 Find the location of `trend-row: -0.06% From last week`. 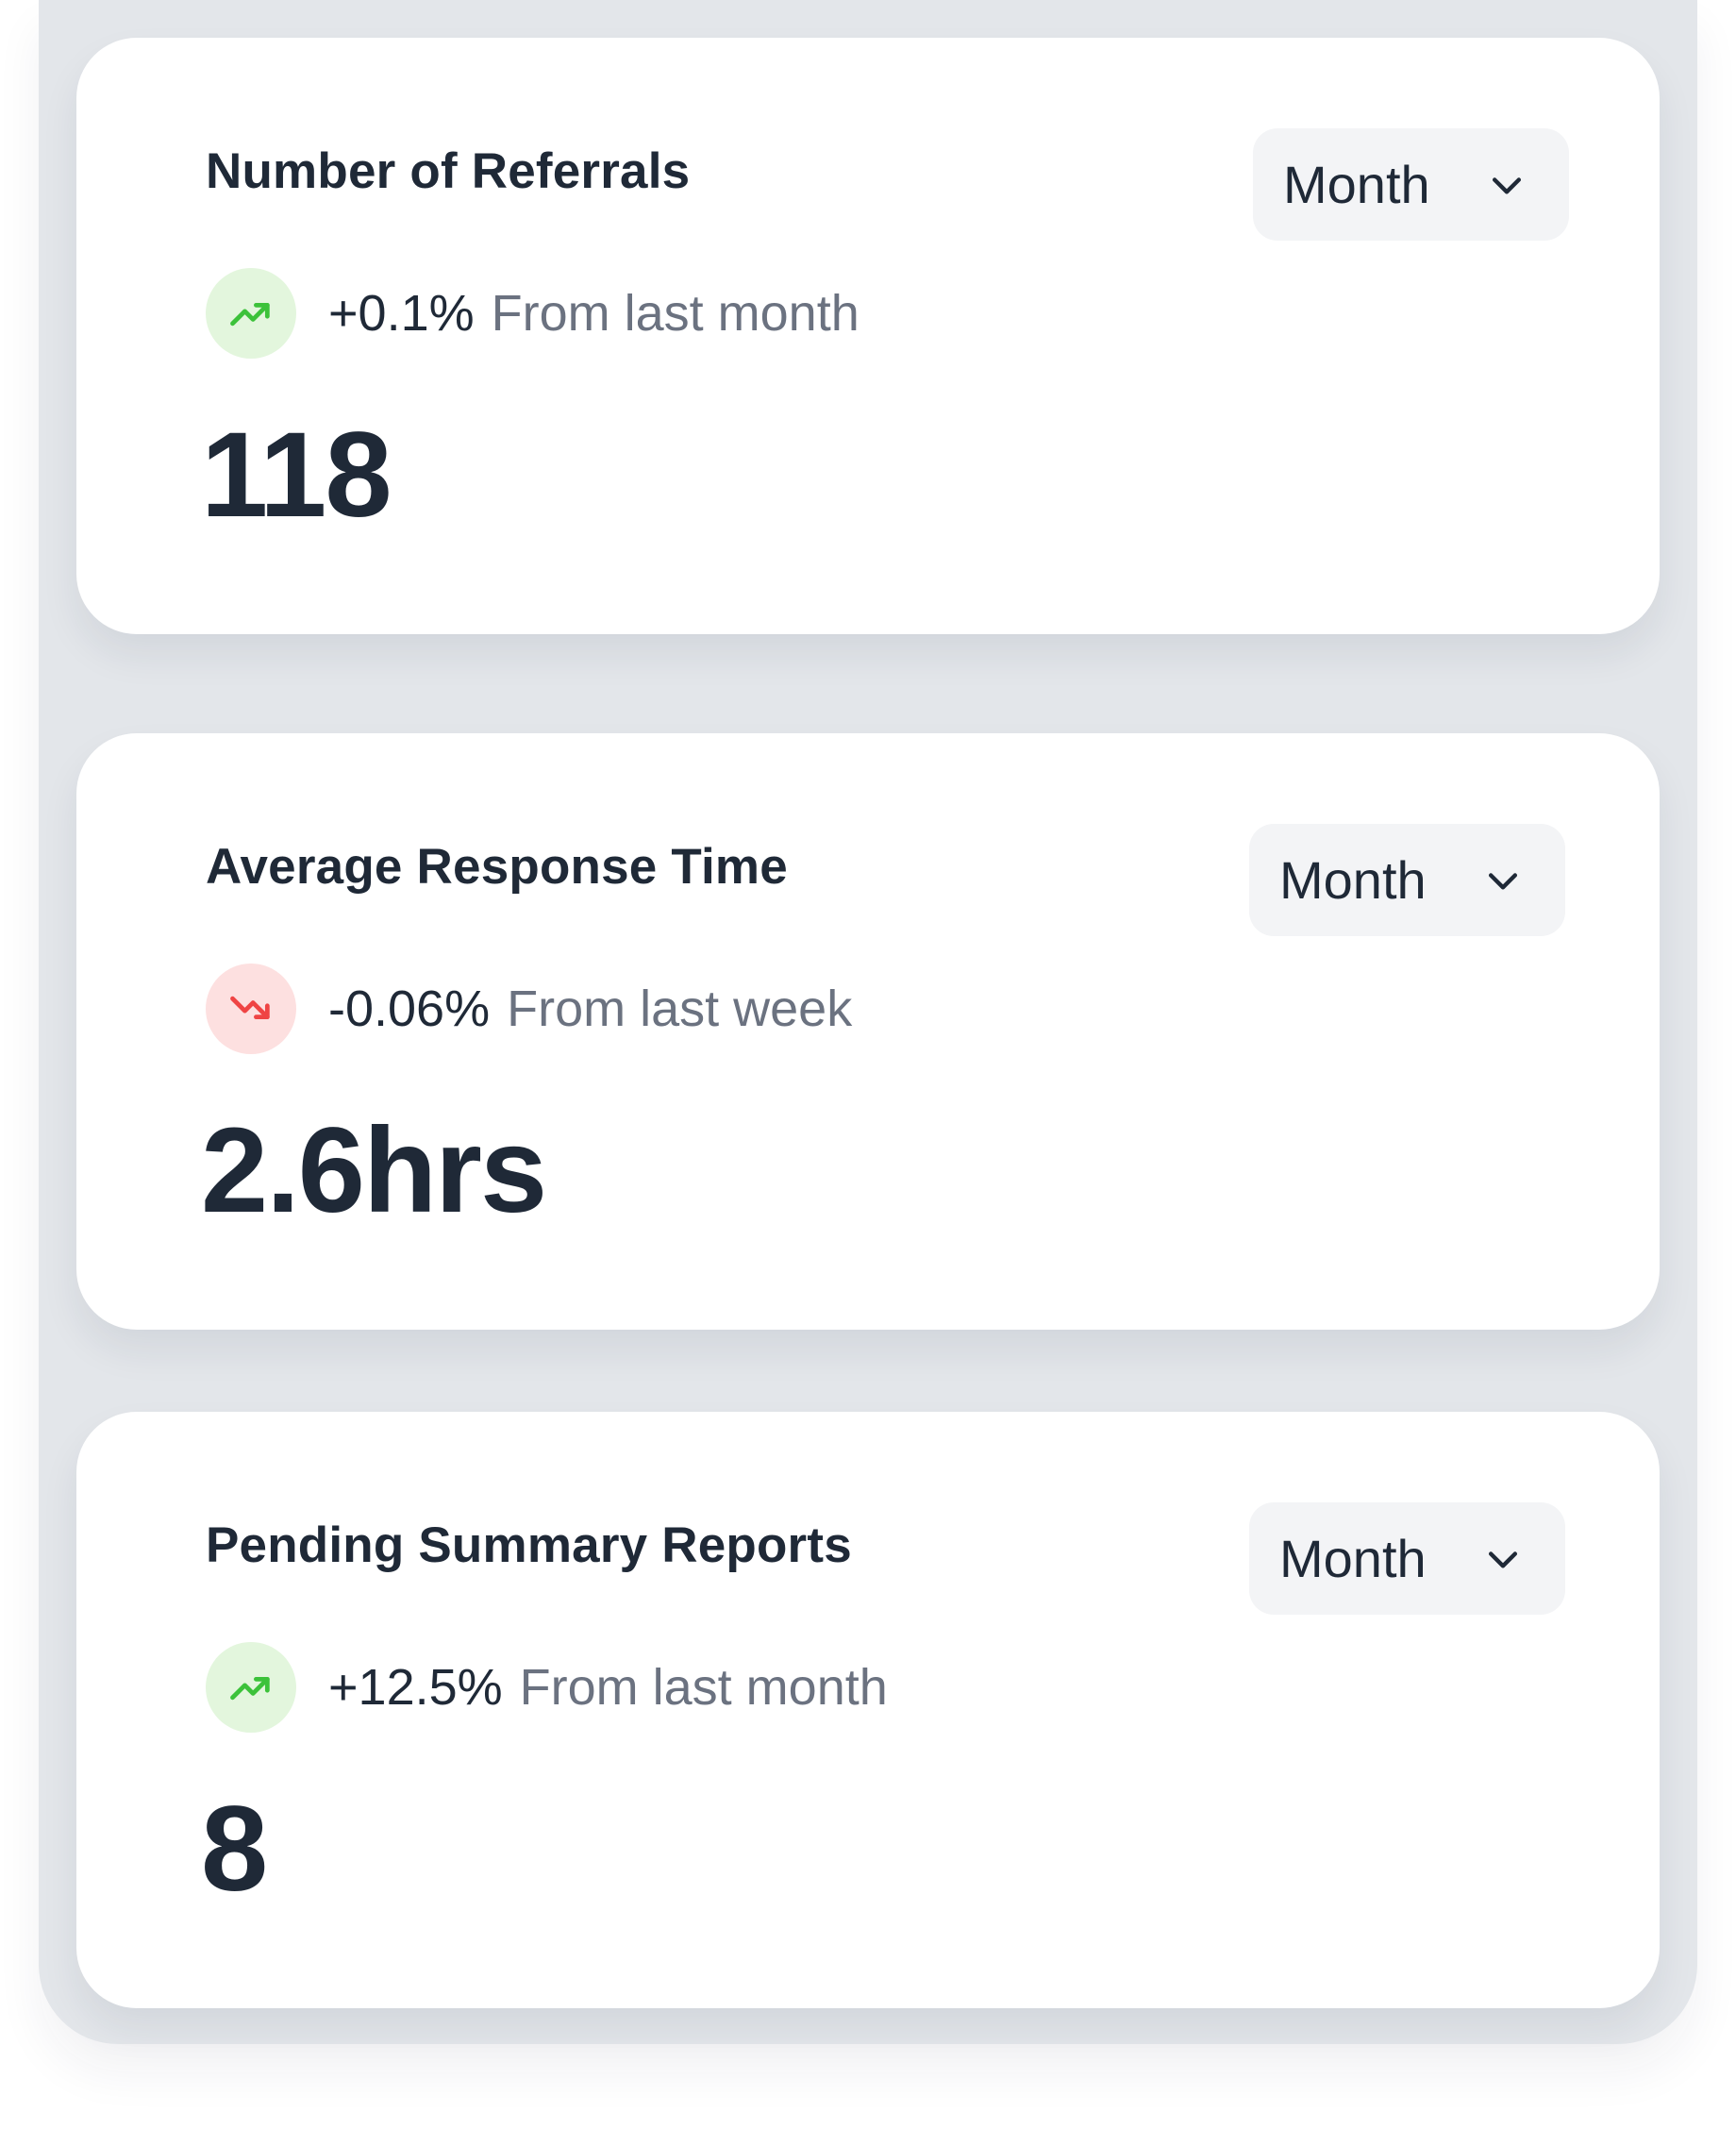

trend-row: -0.06% From last week is located at coordinates (529, 1009).